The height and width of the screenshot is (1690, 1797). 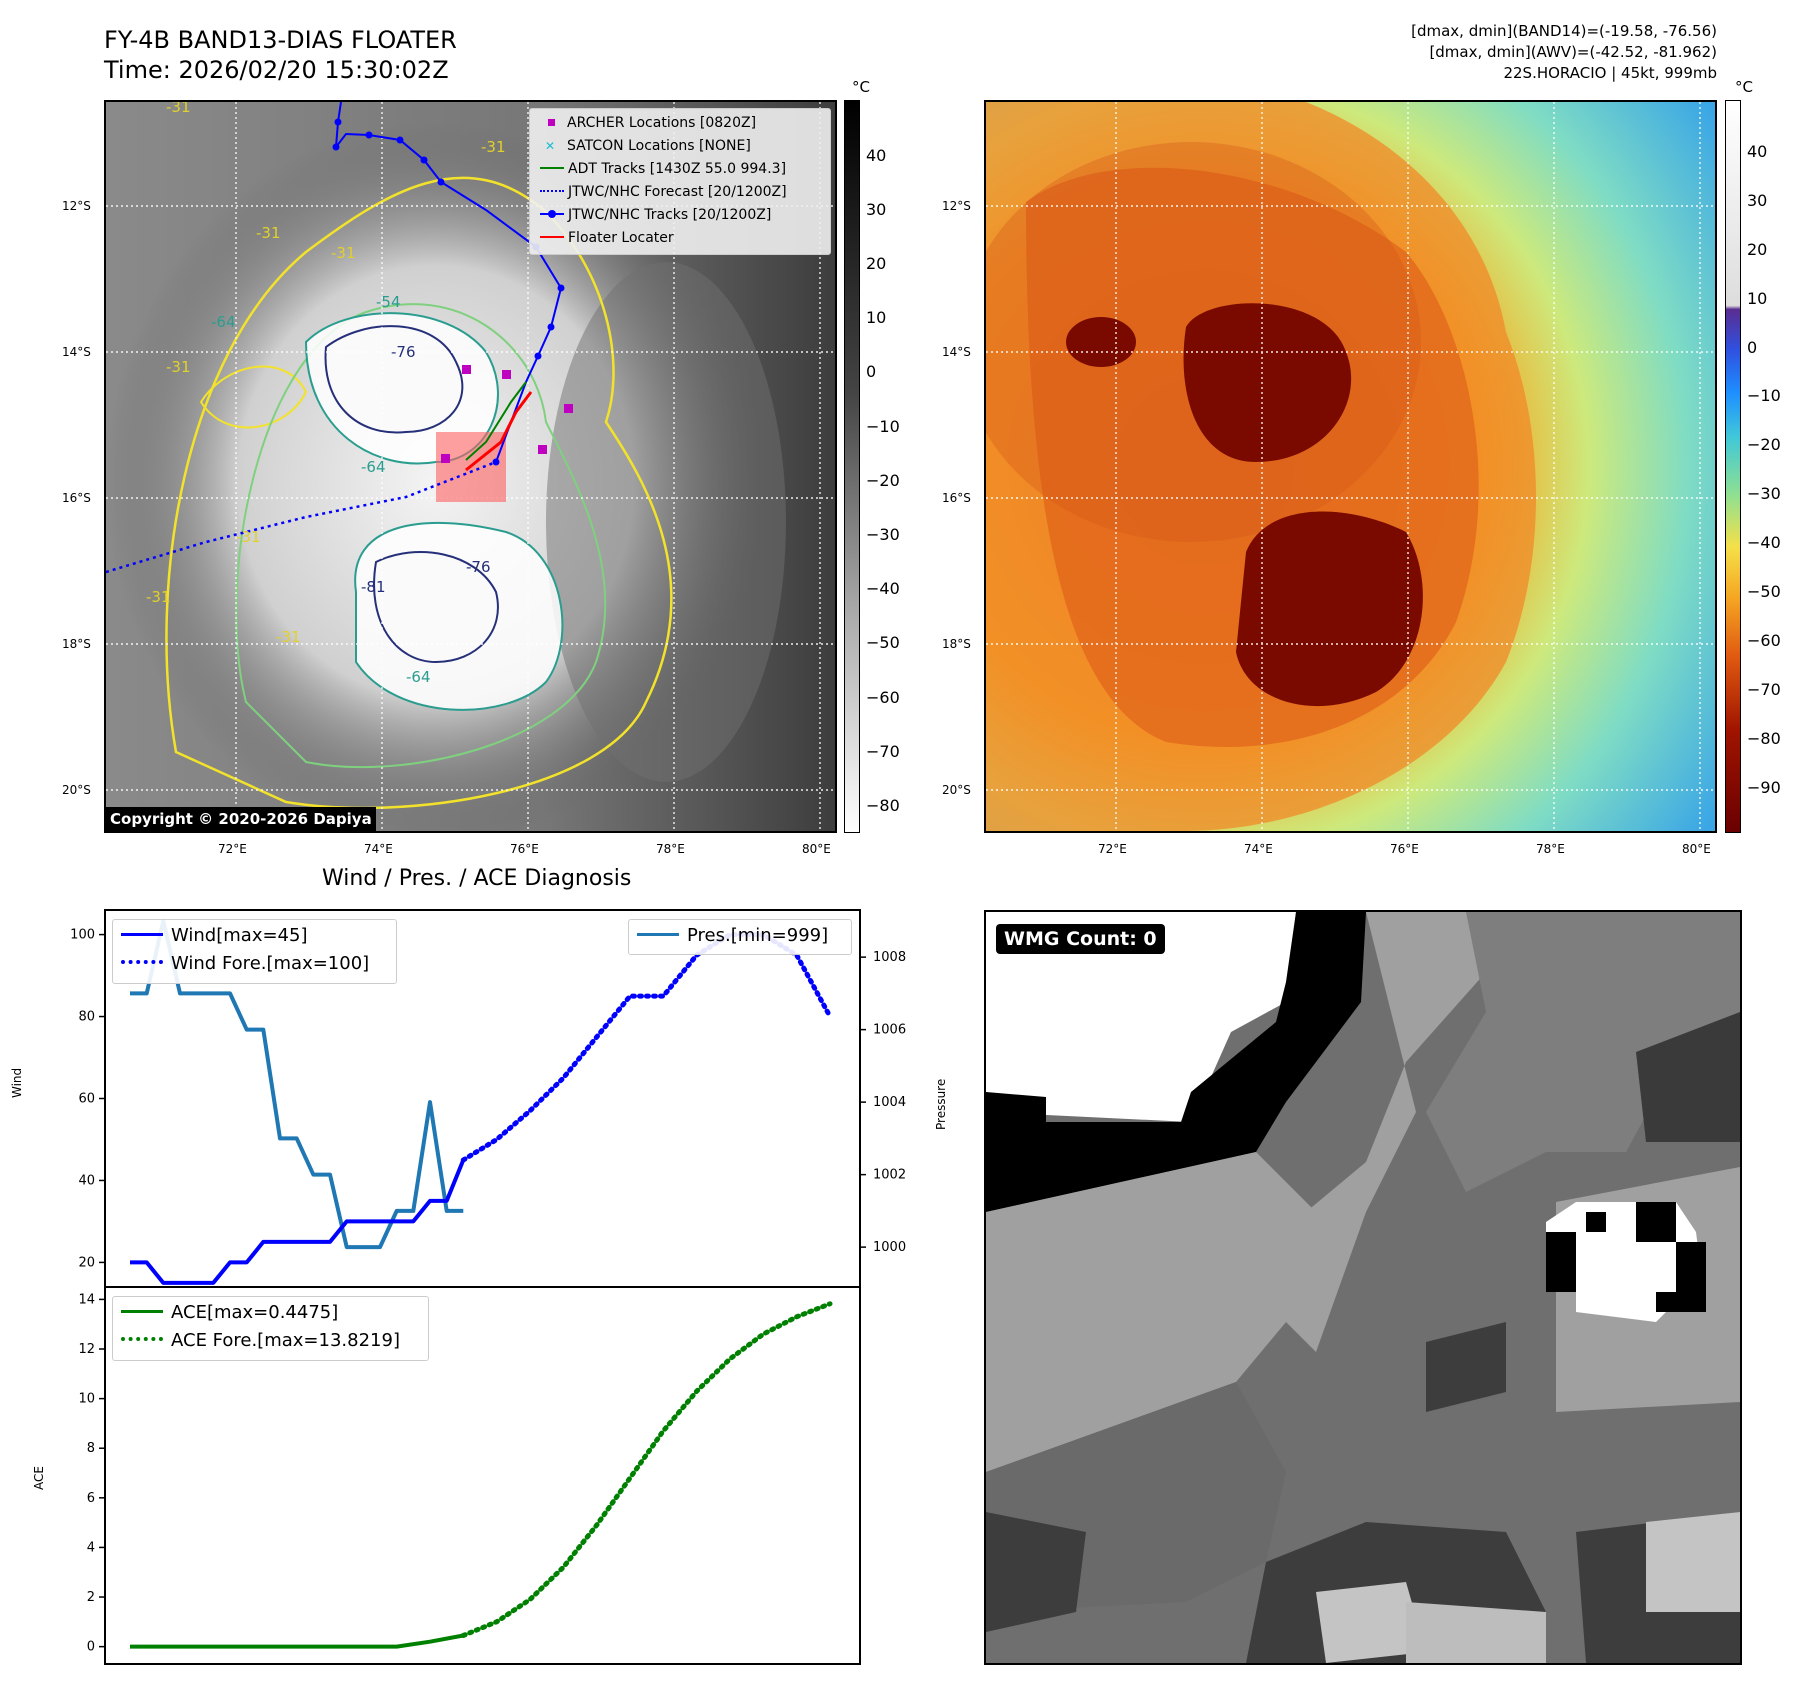 What do you see at coordinates (142, 1311) in the screenshot?
I see `ace-solid-icon` at bounding box center [142, 1311].